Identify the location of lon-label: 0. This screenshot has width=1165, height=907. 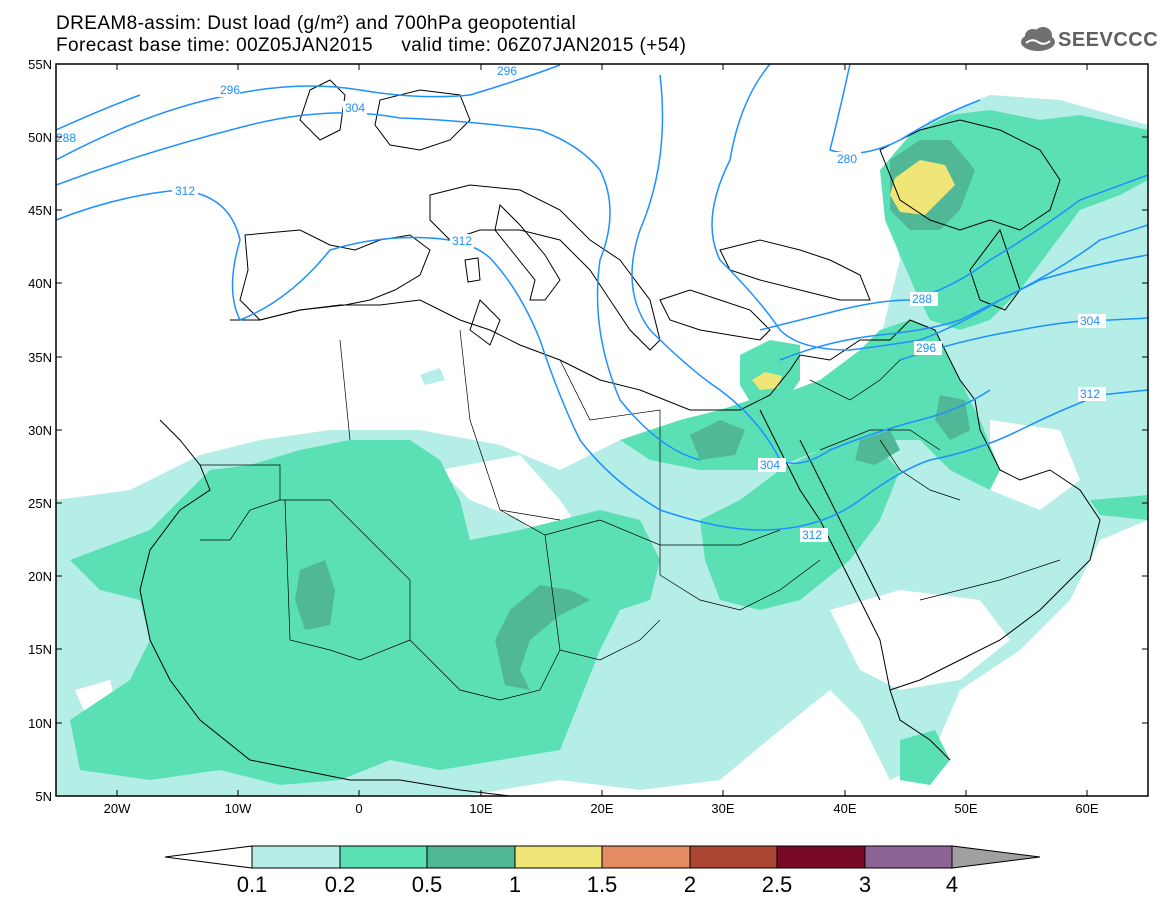
(358, 808).